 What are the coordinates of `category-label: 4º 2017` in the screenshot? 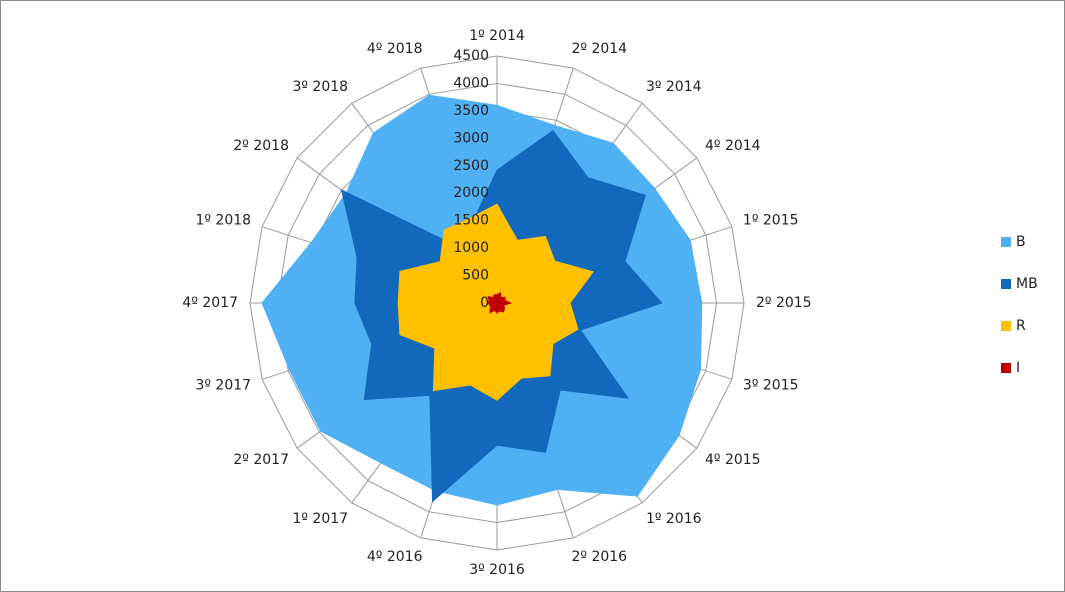 It's located at (210, 303).